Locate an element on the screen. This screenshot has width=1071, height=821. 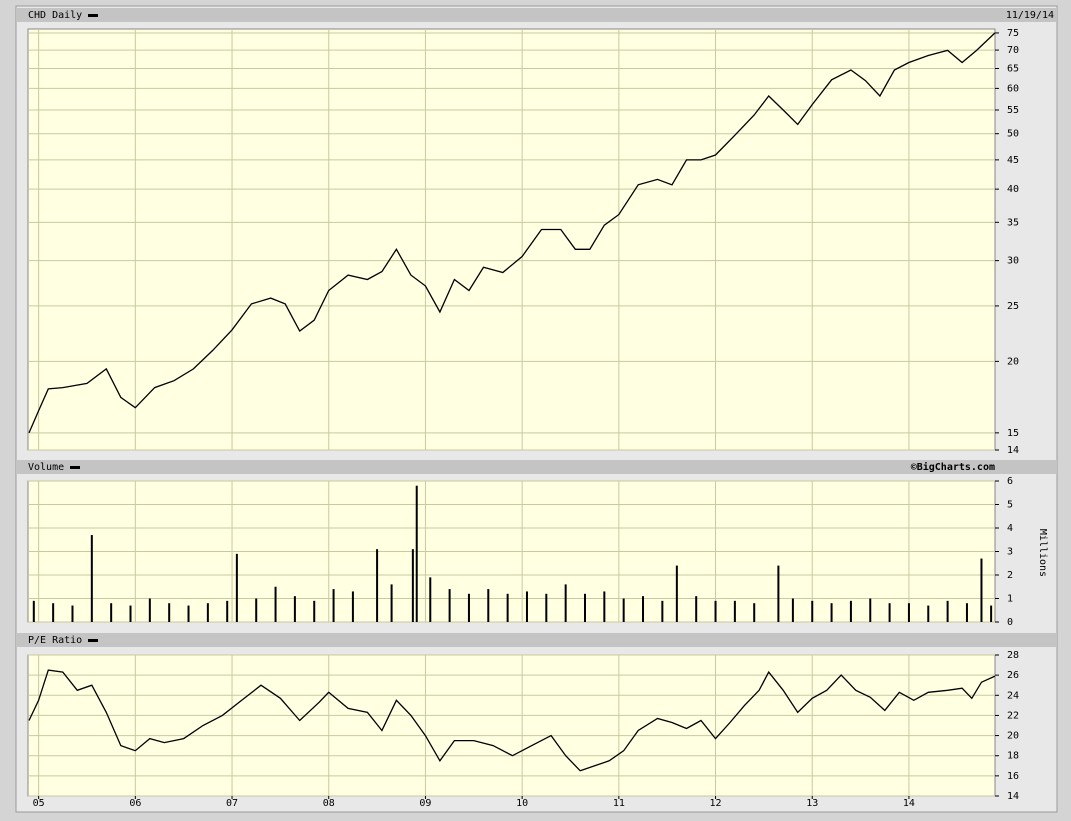
y-tick-label: 26 is located at coordinates (1013, 675).